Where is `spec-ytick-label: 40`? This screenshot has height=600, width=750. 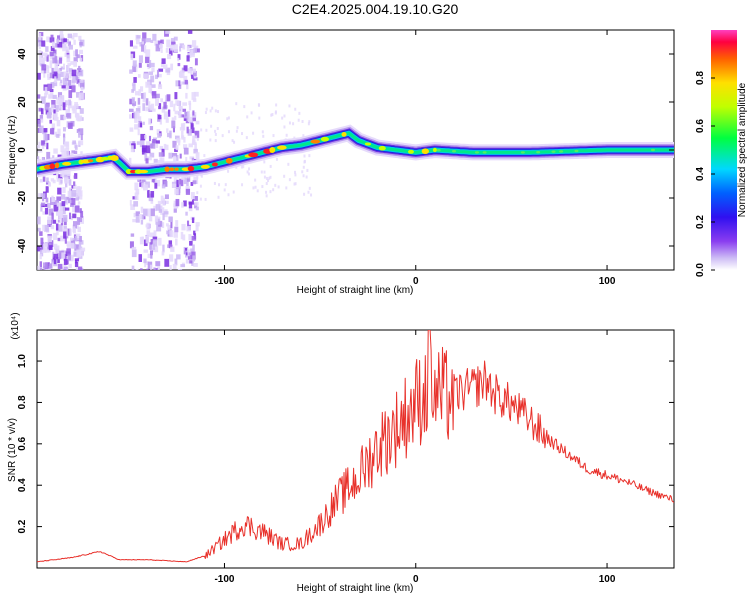 spec-ytick-label: 40 is located at coordinates (22, 54).